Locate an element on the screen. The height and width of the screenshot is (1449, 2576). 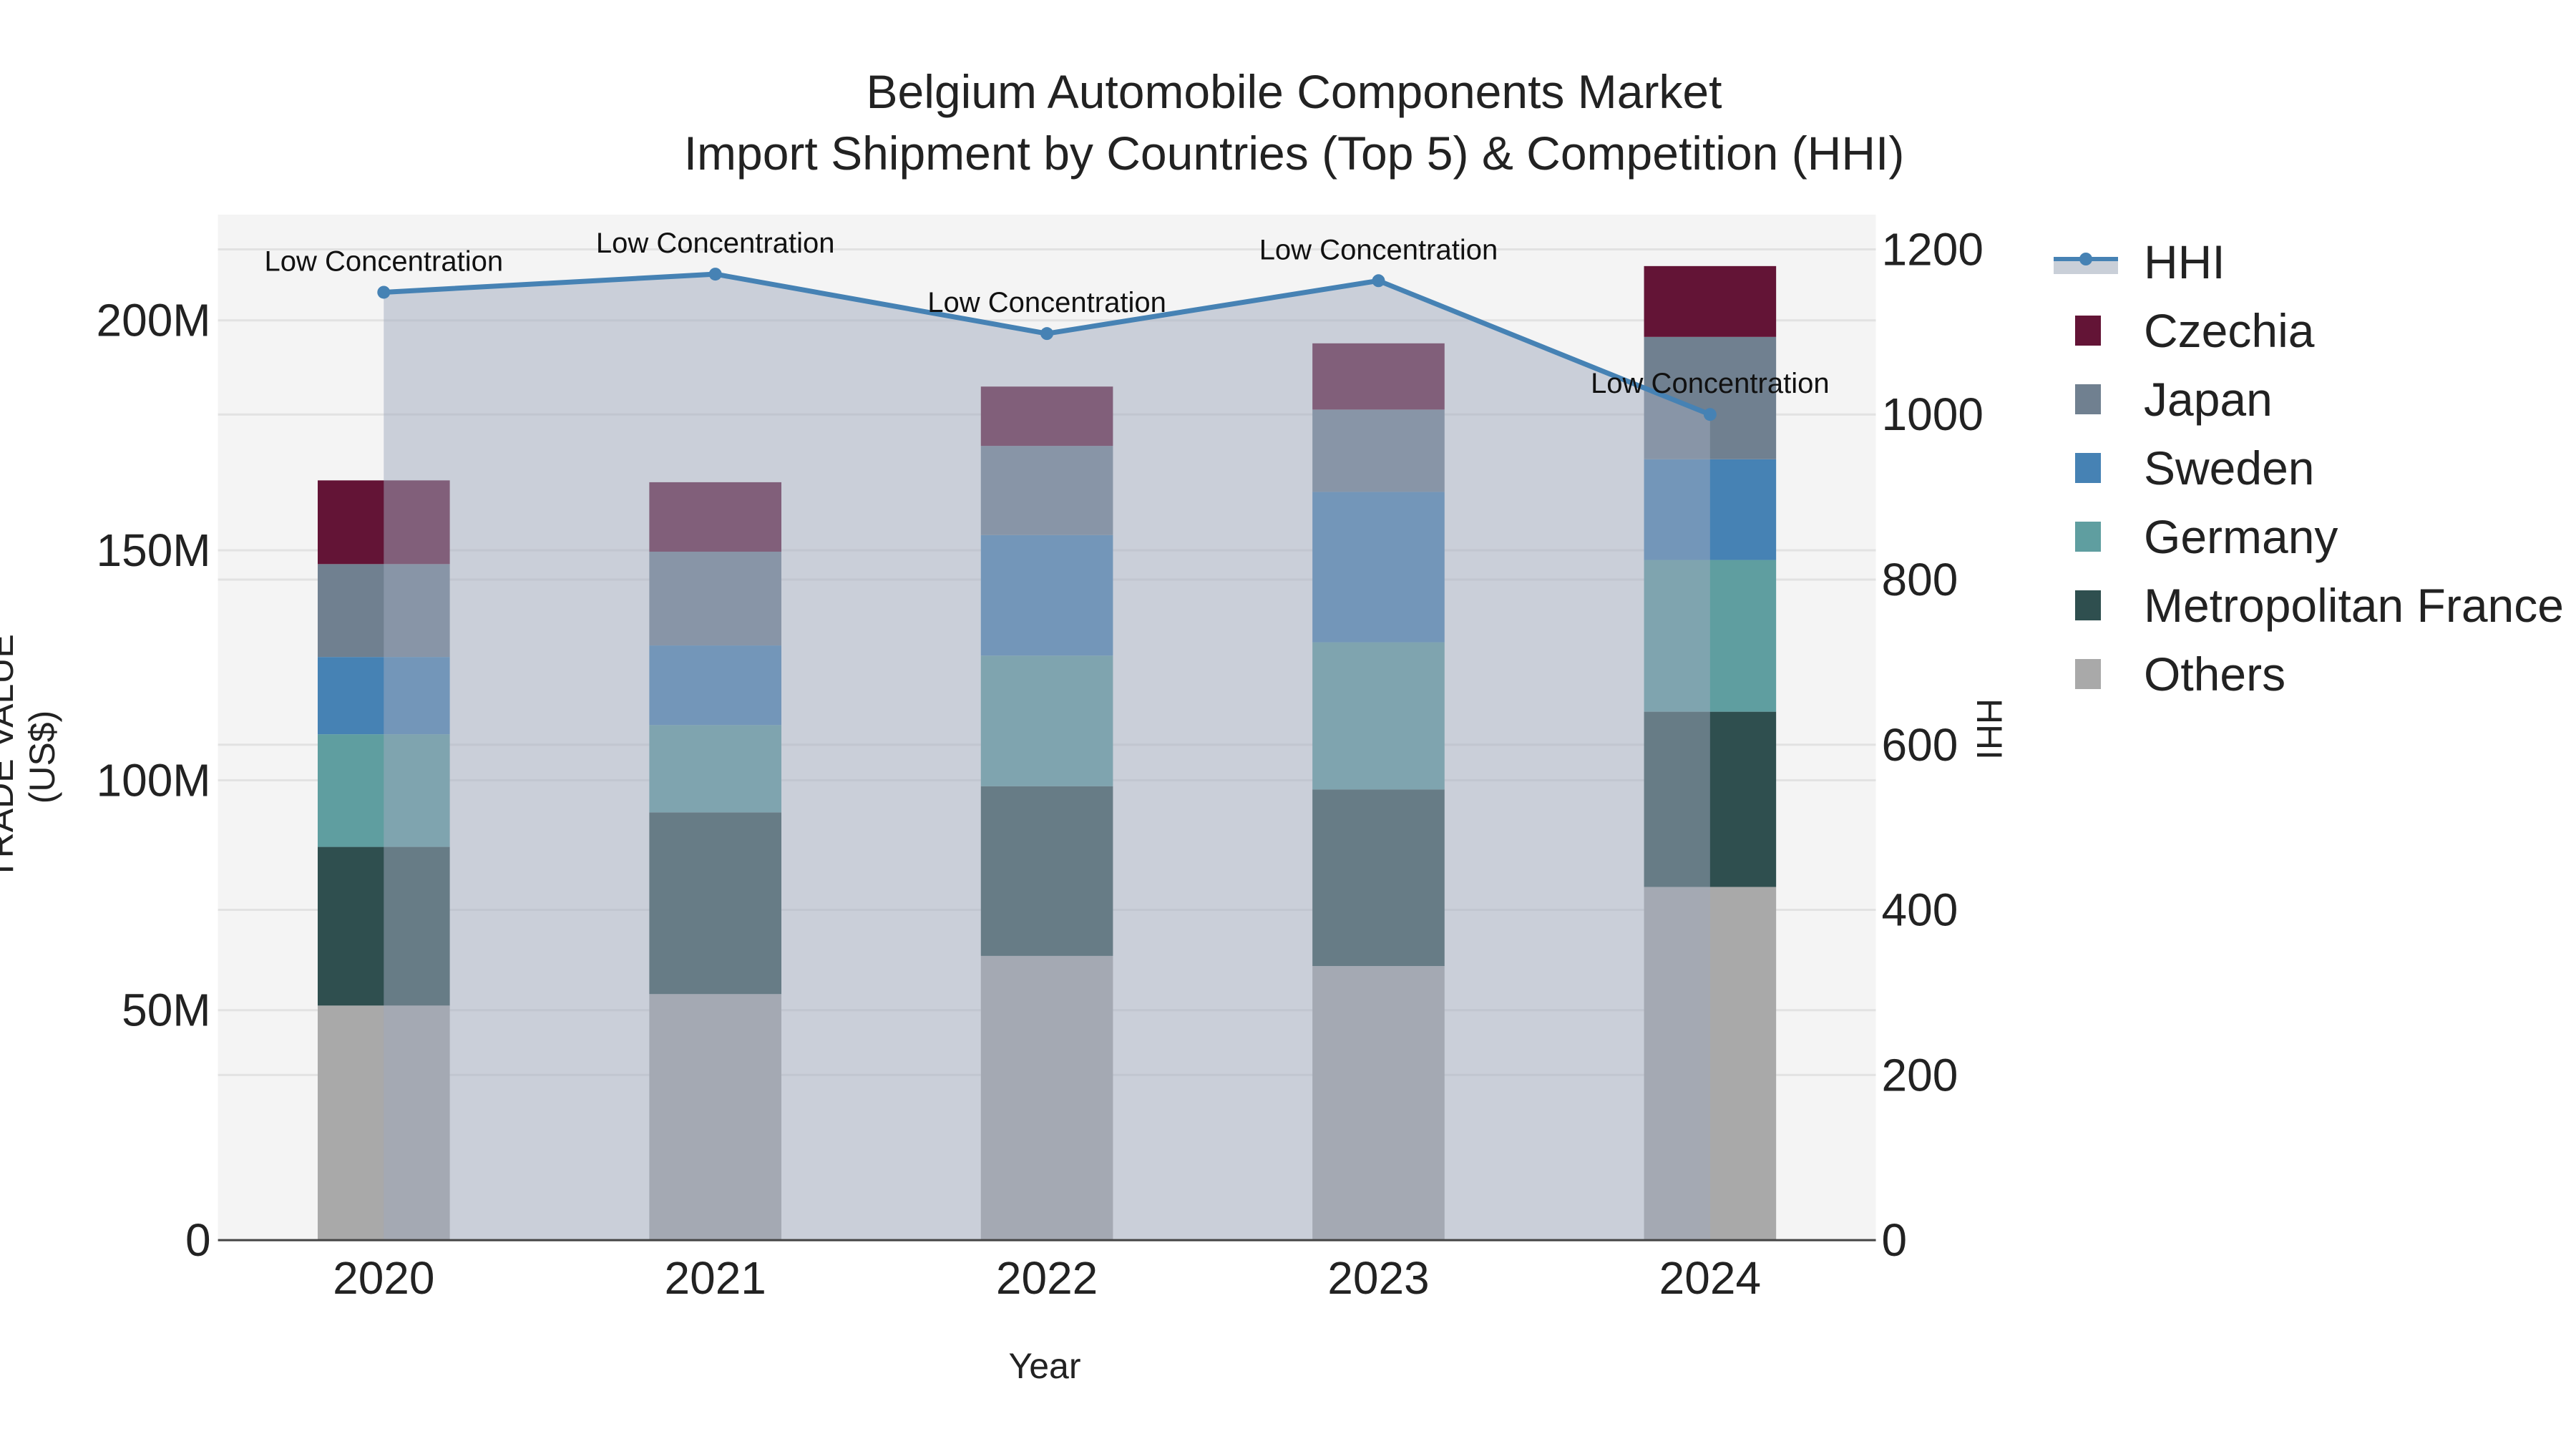
y-left-tick: 0 is located at coordinates (198, 1240).